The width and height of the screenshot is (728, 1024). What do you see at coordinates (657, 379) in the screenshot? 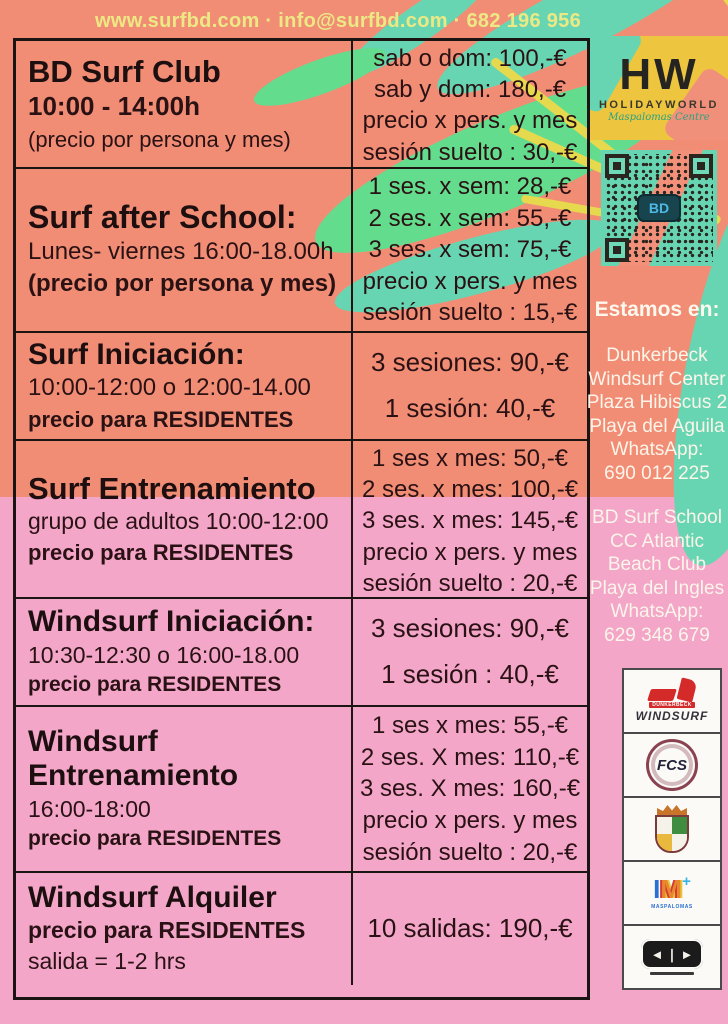
I see `location-line: Windsurf Center` at bounding box center [657, 379].